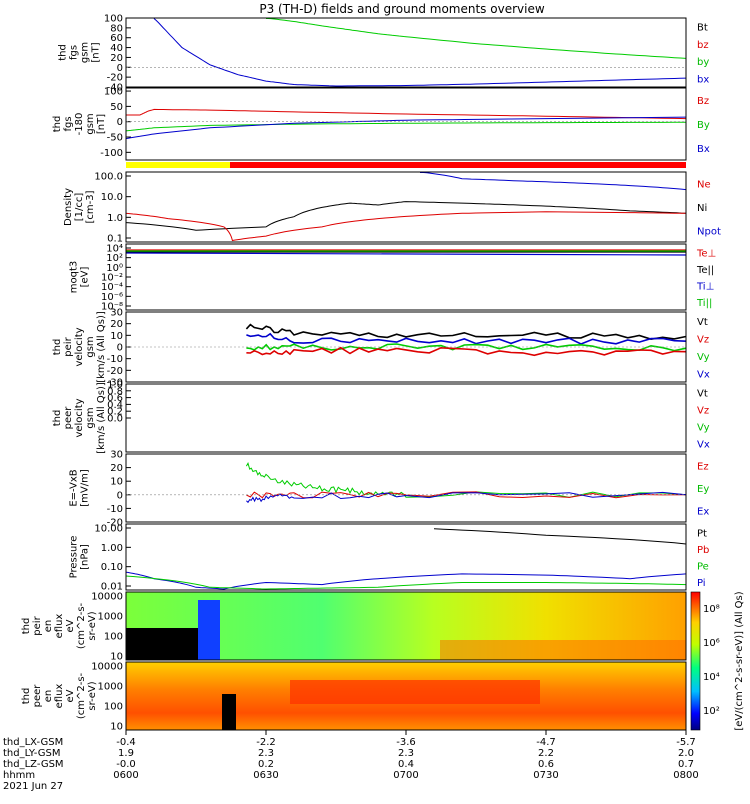 Image resolution: width=750 pixels, height=804 pixels. Describe the element at coordinates (405, 775) in the screenshot. I see `orbit-value: 0700` at that location.